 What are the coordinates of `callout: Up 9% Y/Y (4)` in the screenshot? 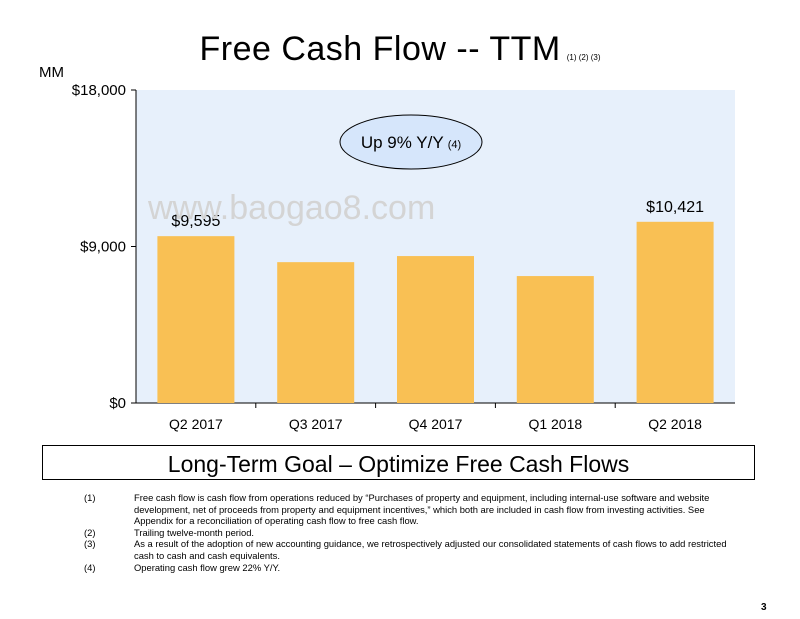 It's located at (411, 142).